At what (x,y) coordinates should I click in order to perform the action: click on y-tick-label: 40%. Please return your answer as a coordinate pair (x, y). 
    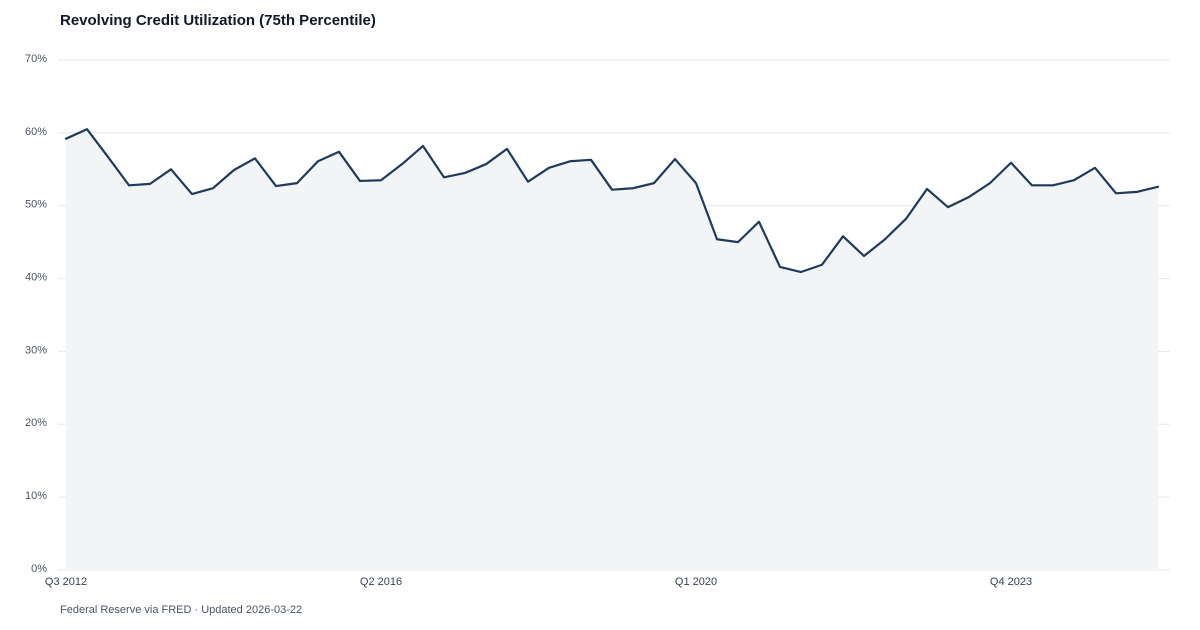
    Looking at the image, I should click on (36, 277).